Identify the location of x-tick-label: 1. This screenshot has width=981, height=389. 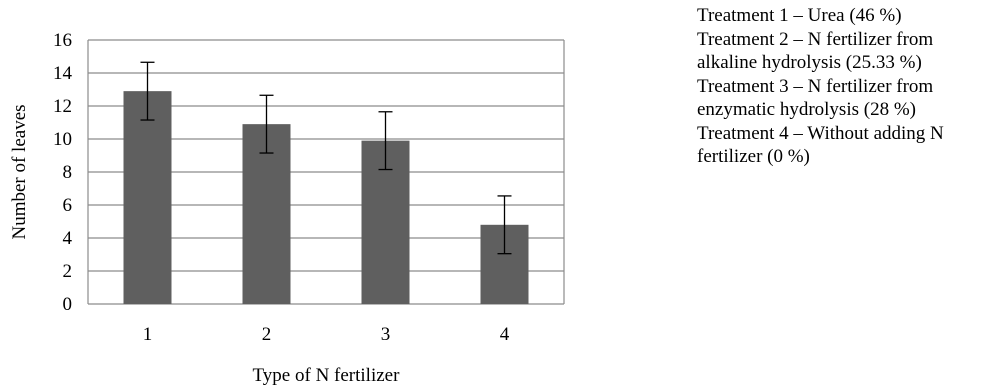
(148, 334).